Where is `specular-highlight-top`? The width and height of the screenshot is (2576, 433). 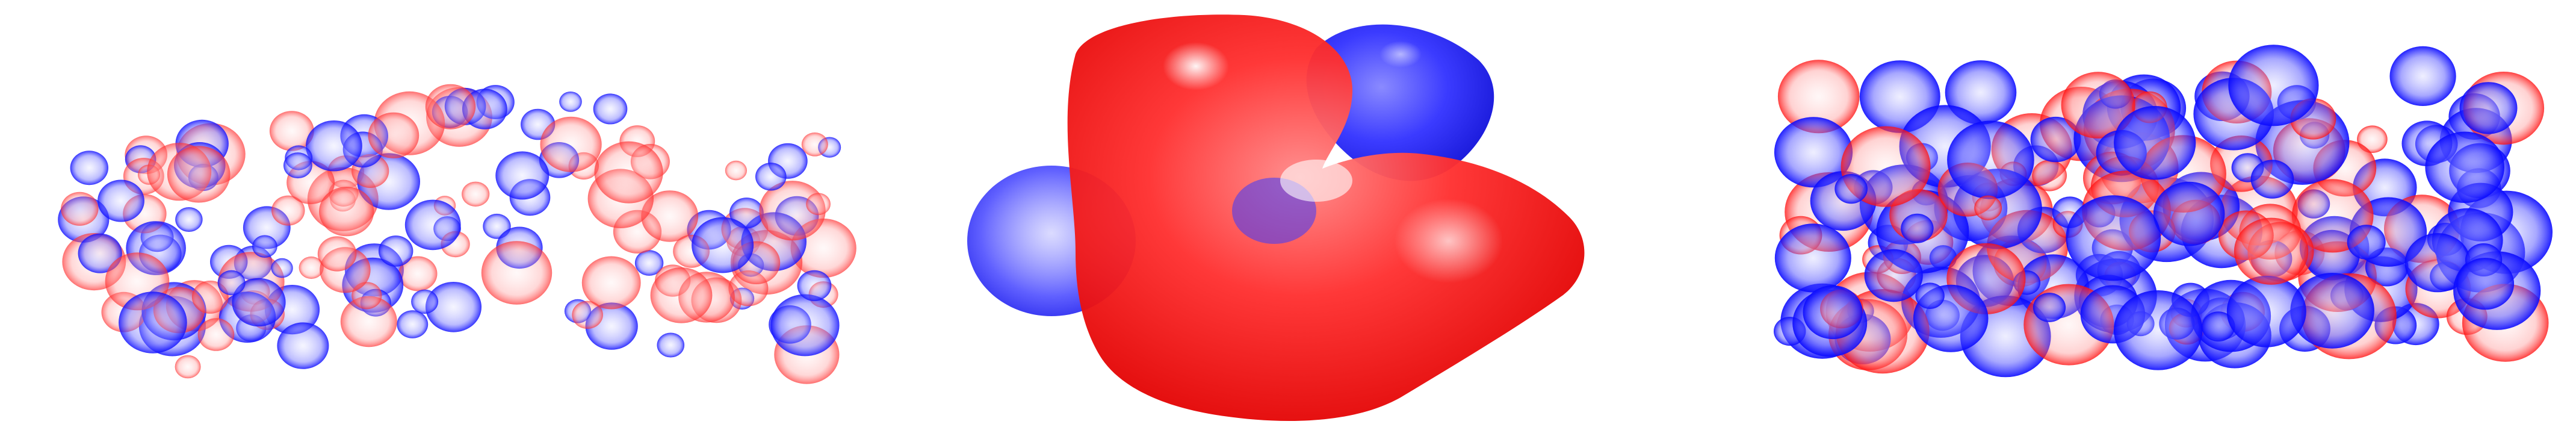 specular-highlight-top is located at coordinates (1196, 66).